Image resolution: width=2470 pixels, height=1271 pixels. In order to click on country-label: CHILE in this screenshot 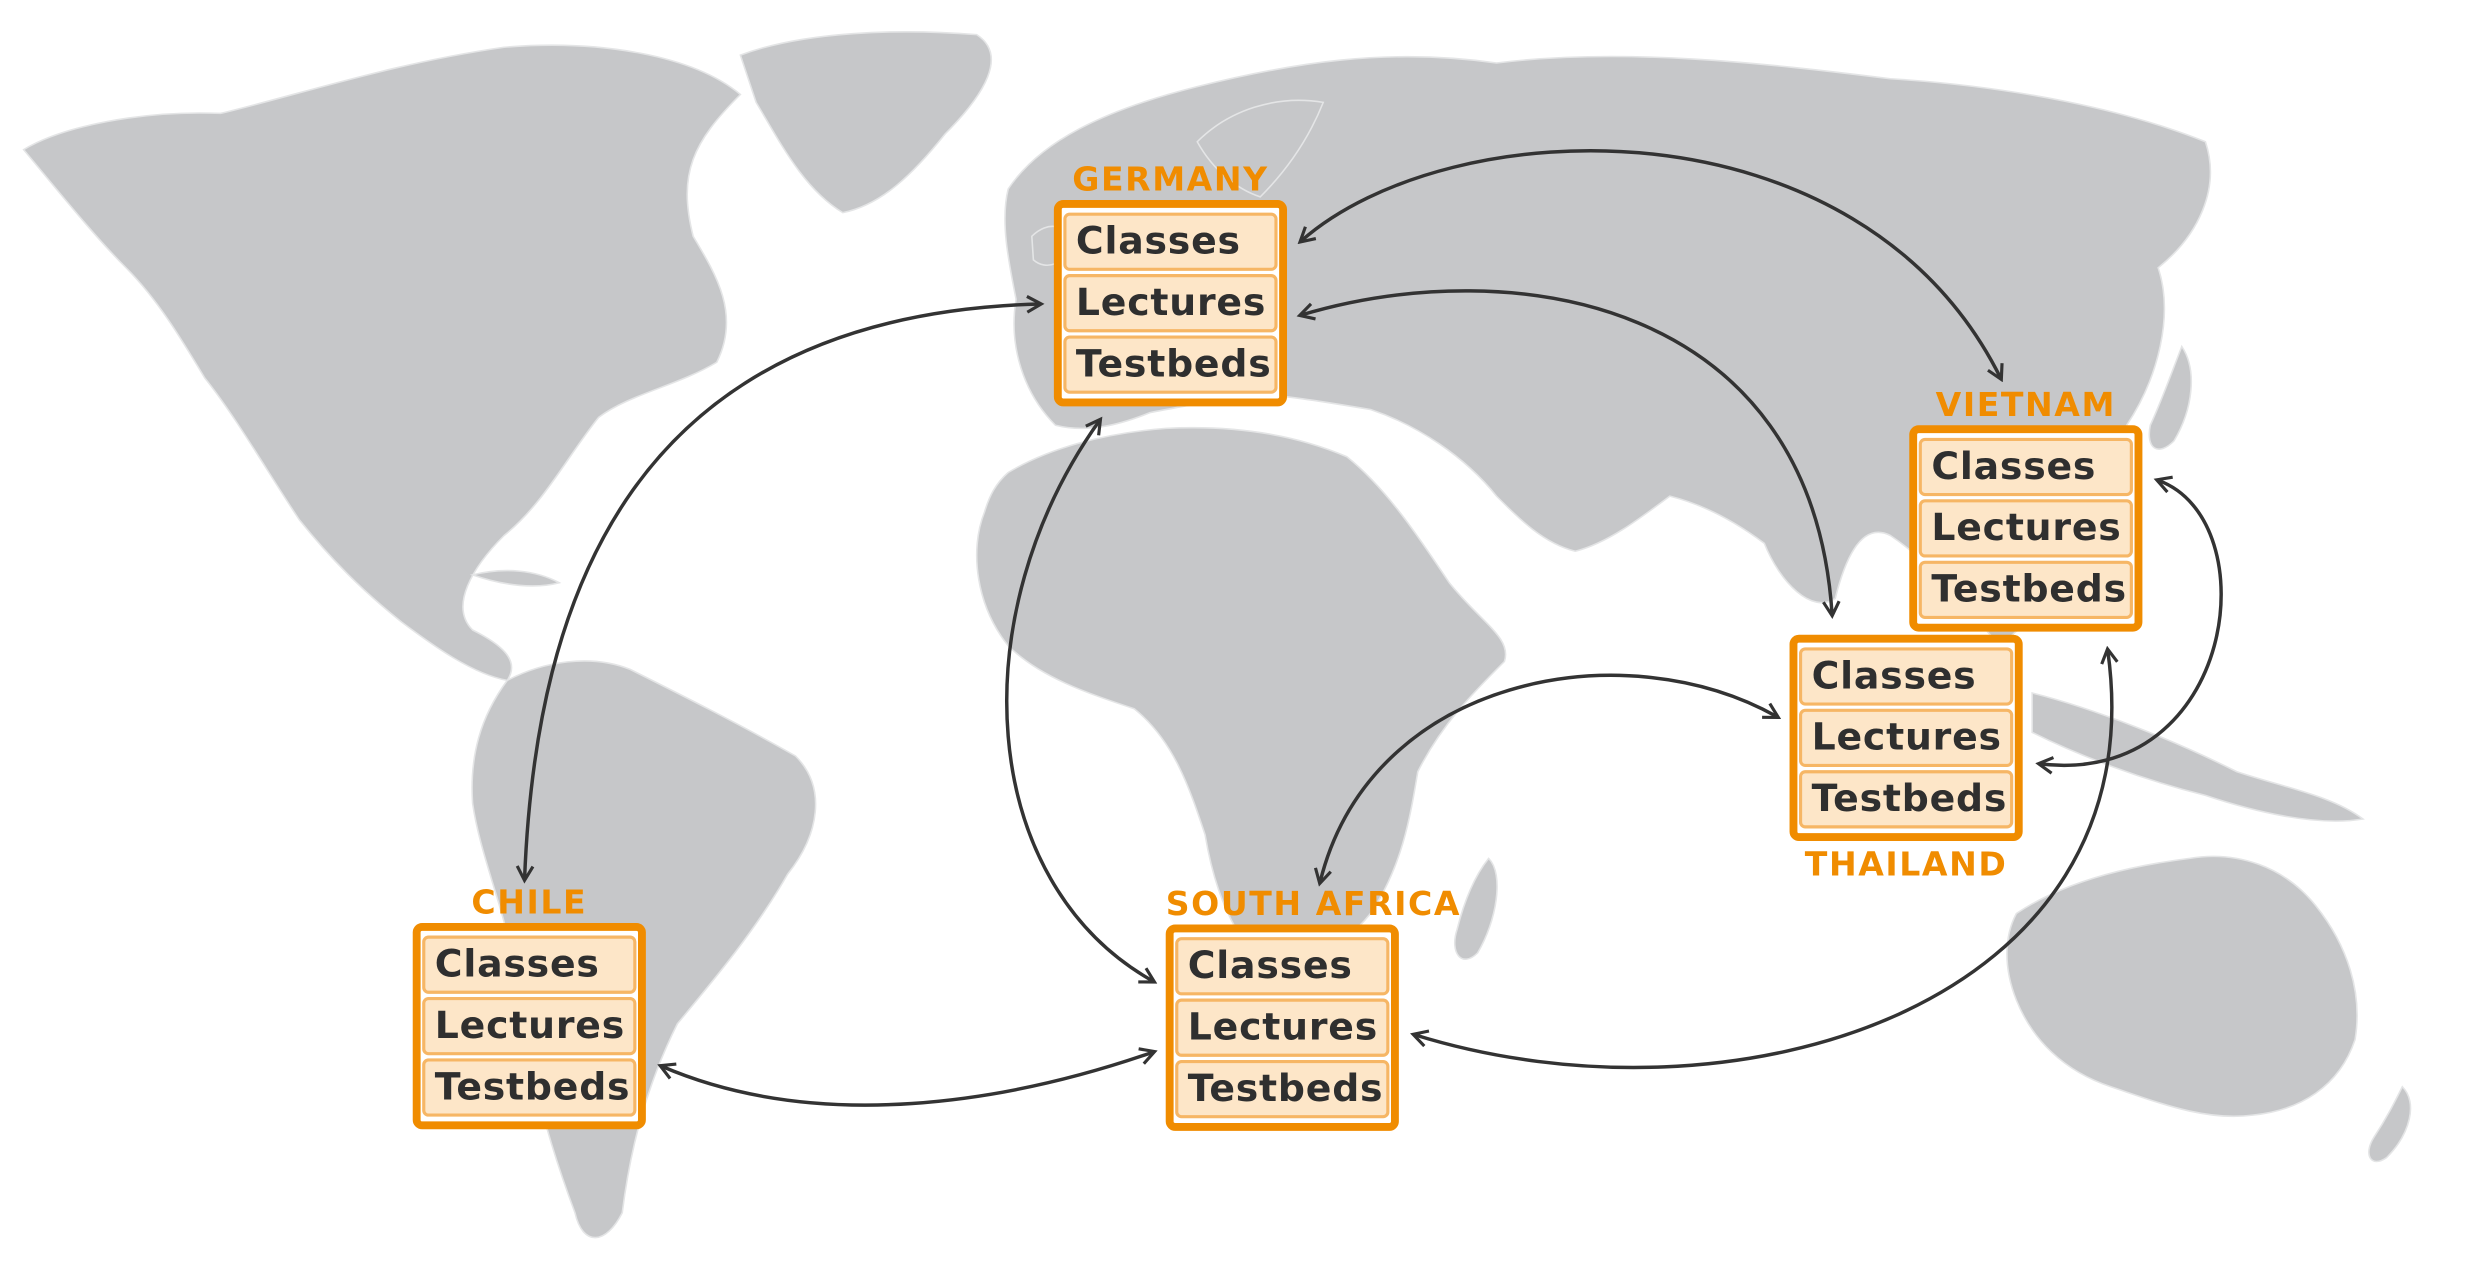, I will do `click(529, 902)`.